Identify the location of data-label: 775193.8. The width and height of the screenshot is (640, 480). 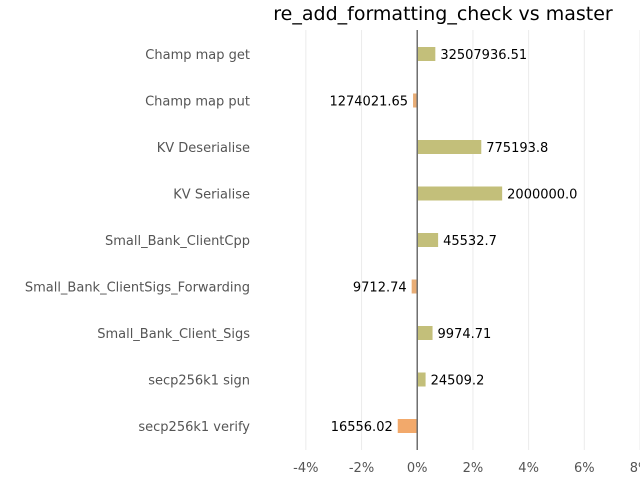
(517, 148).